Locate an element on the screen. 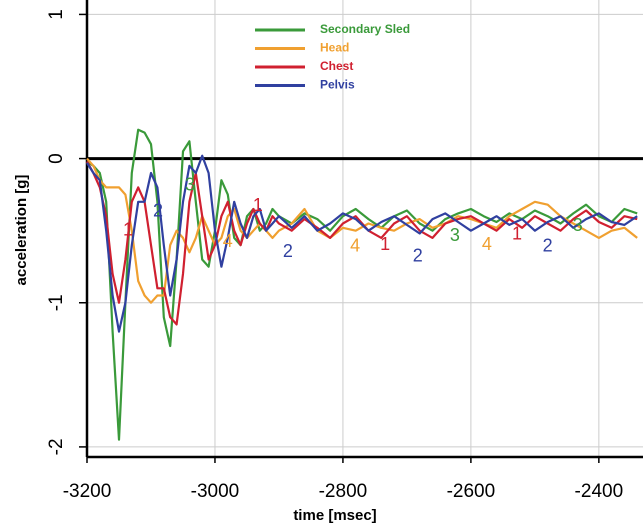 The height and width of the screenshot is (529, 643). x-tick-label: -2800 is located at coordinates (343, 491).